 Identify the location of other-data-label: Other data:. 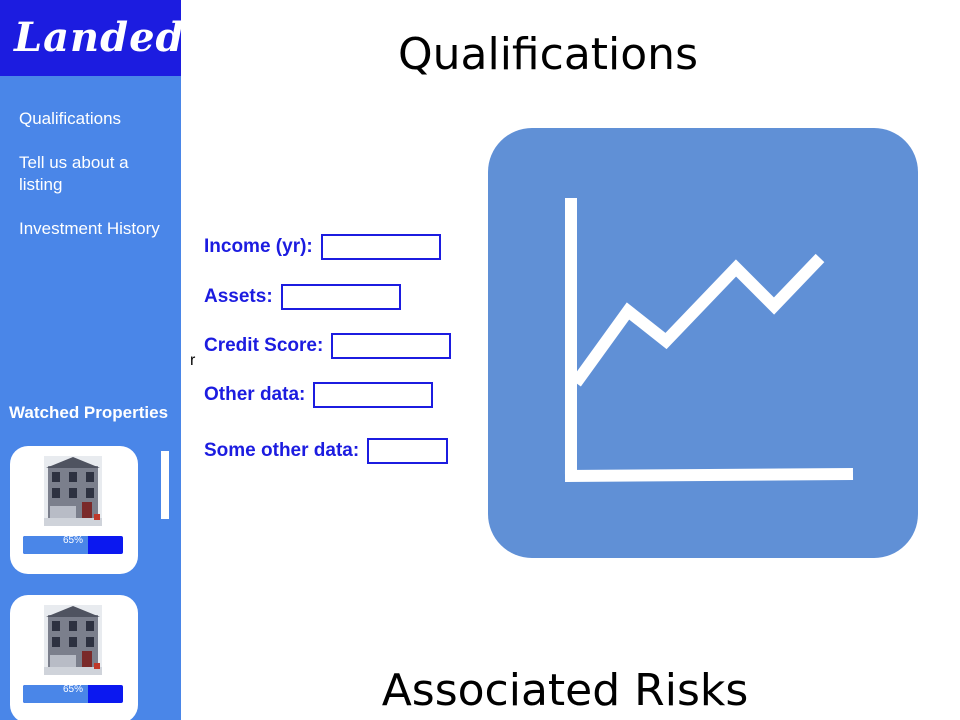
(255, 394).